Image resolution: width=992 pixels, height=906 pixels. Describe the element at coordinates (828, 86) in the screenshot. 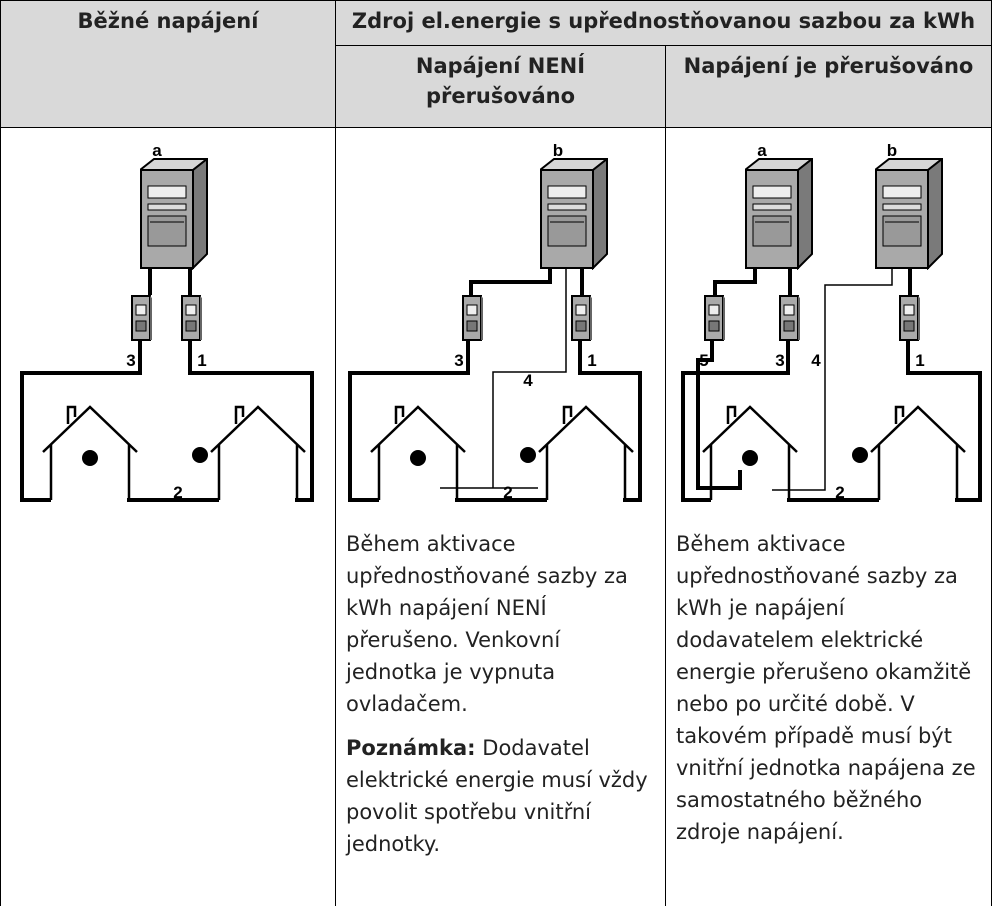

I see `header-interrupted: Napájení je přerušováno` at that location.